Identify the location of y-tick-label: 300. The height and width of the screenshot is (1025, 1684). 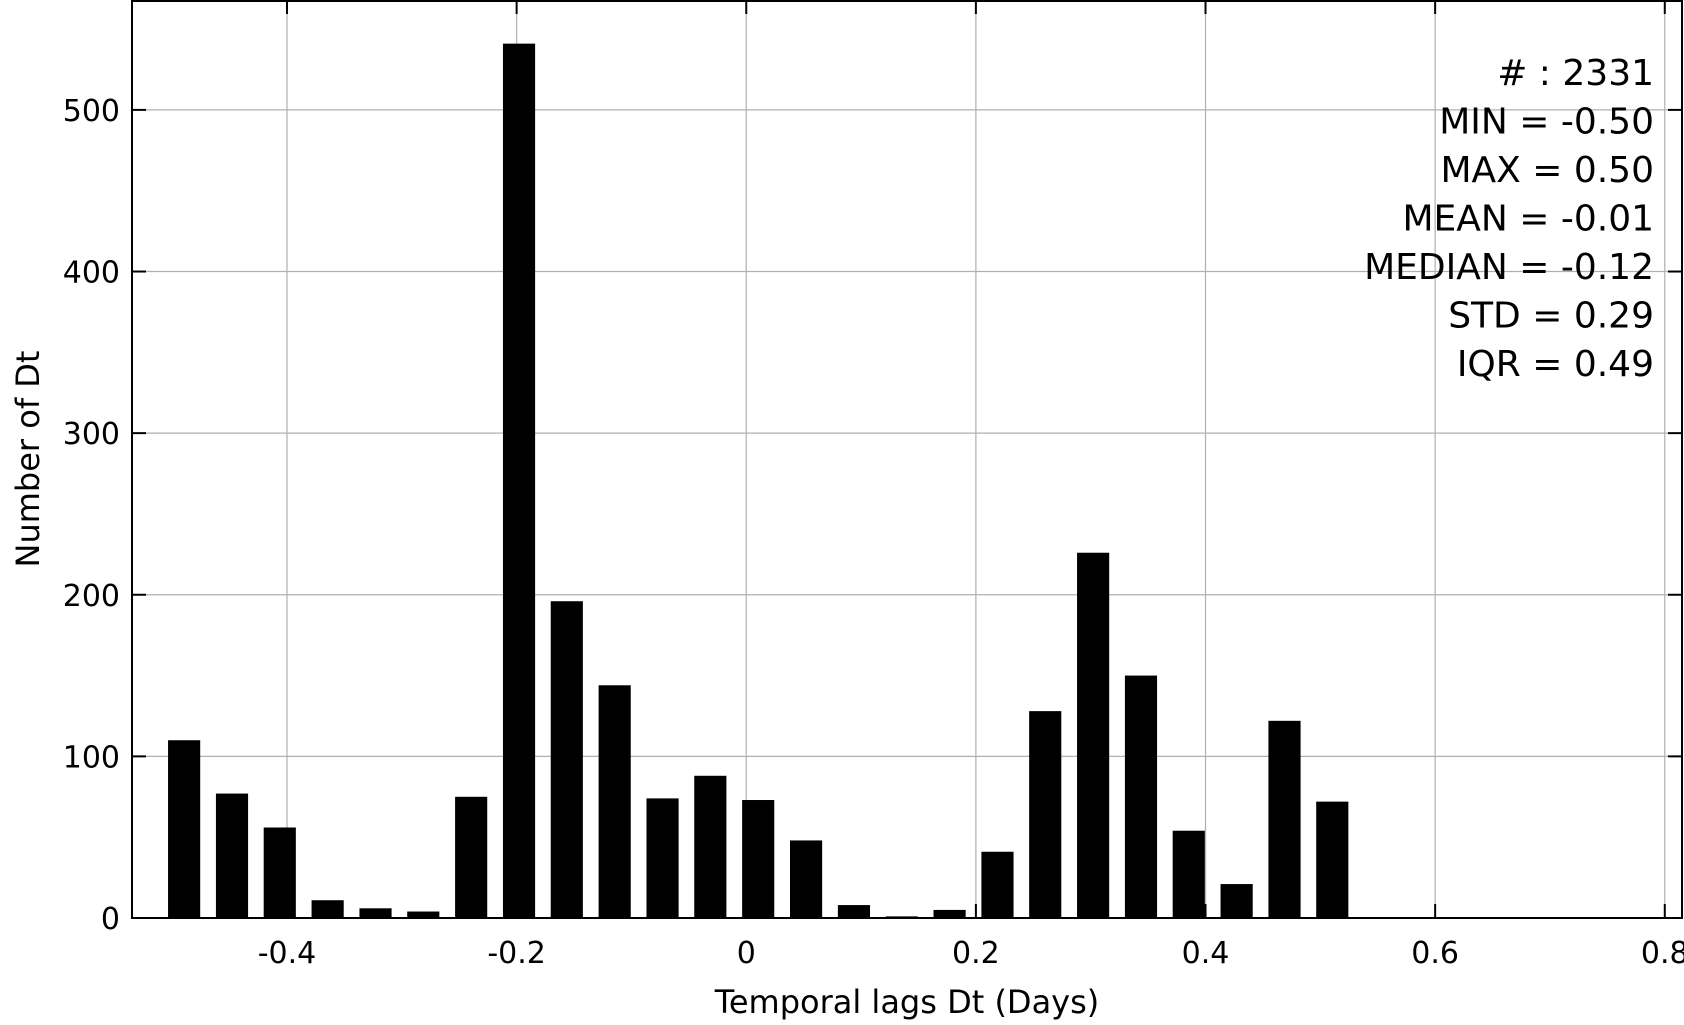
(91, 434).